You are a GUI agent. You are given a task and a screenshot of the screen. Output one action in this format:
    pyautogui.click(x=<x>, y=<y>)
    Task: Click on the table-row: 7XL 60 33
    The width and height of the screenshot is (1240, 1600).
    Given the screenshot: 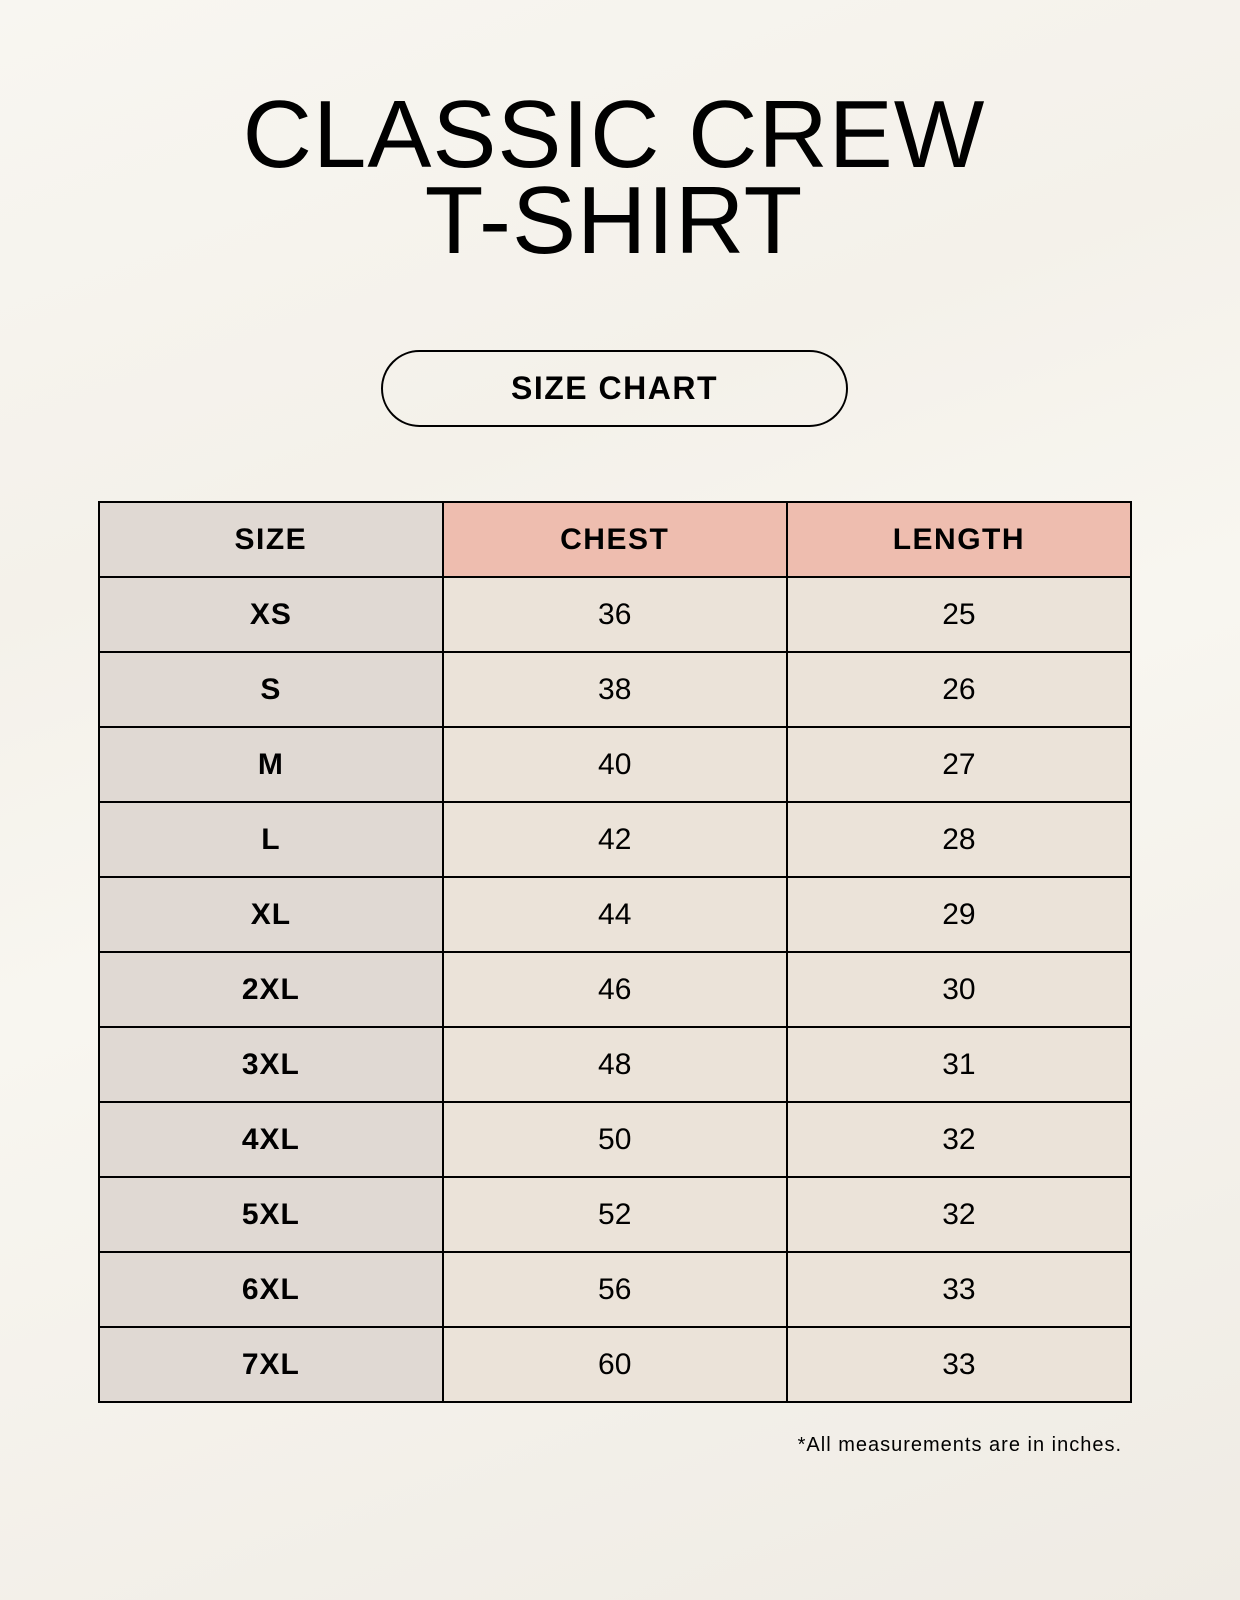 What is the action you would take?
    pyautogui.click(x=615, y=1364)
    